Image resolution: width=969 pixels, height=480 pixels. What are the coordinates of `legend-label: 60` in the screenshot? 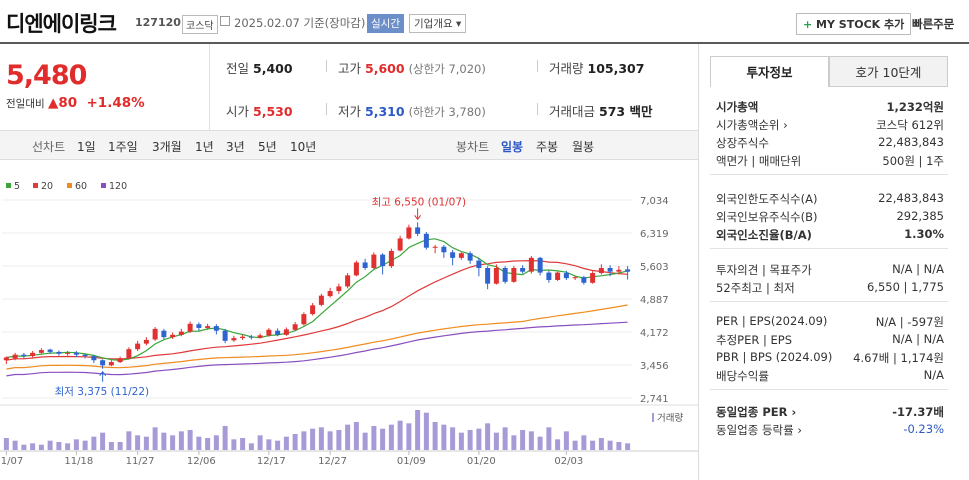 It's located at (81, 186).